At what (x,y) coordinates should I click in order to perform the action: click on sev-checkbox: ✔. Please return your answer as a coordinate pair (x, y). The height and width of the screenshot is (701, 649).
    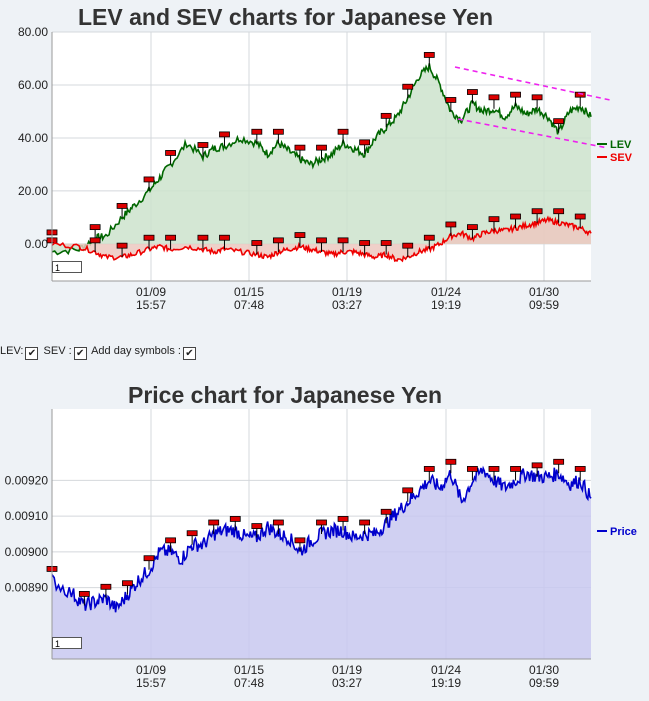
    Looking at the image, I should click on (80, 353).